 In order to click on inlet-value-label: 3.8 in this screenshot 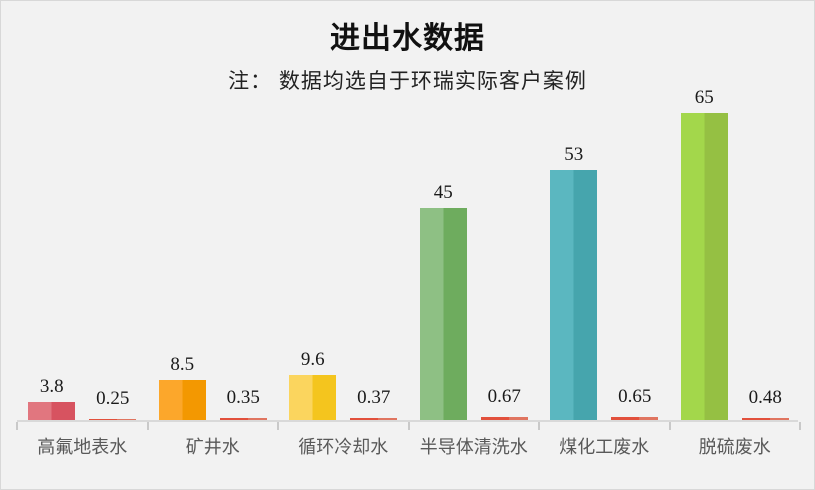, I will do `click(51, 387)`.